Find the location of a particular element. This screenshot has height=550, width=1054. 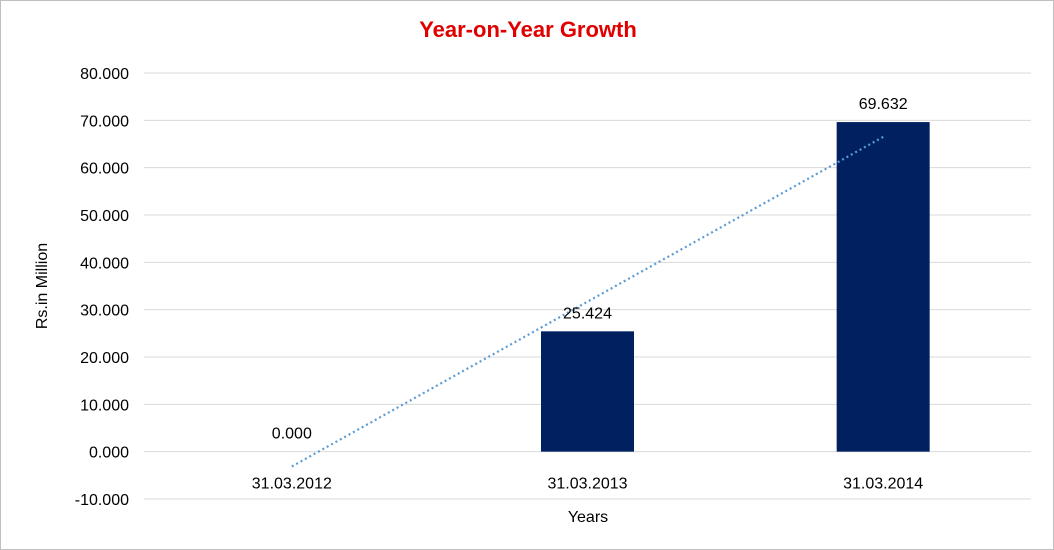

y-tick-label: -10.000 is located at coordinates (102, 500).